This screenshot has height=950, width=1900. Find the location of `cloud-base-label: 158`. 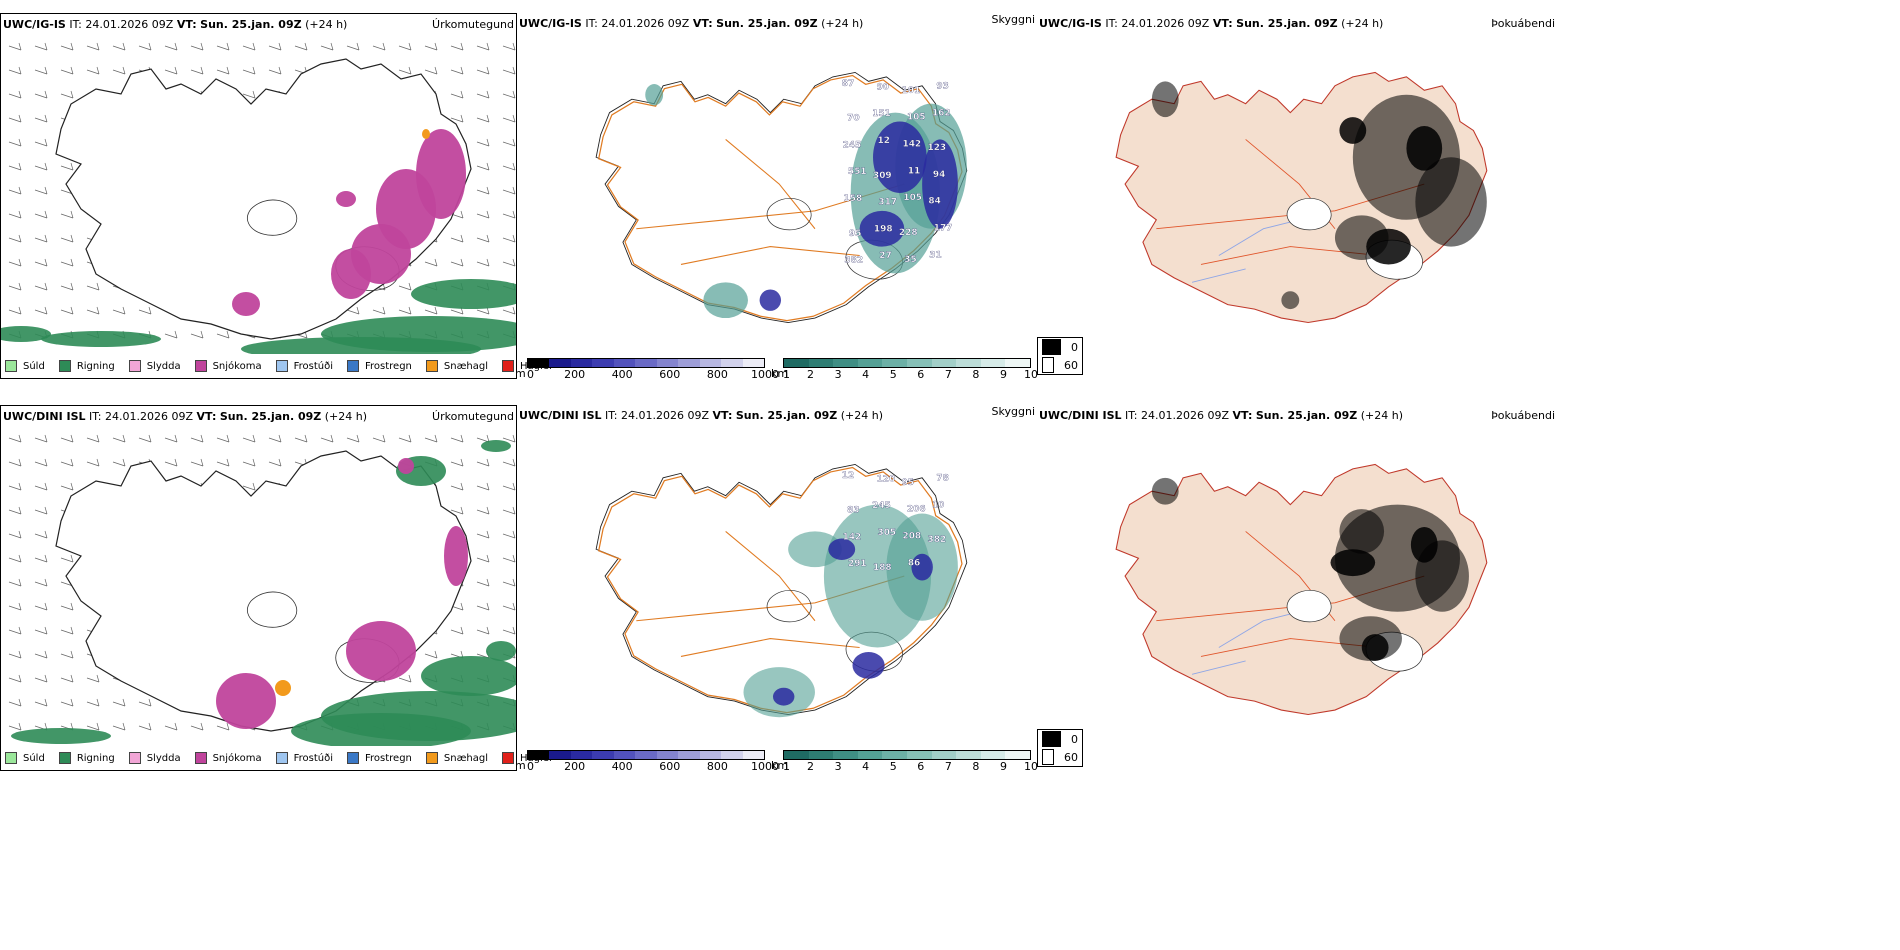

cloud-base-label: 158 is located at coordinates (853, 199).